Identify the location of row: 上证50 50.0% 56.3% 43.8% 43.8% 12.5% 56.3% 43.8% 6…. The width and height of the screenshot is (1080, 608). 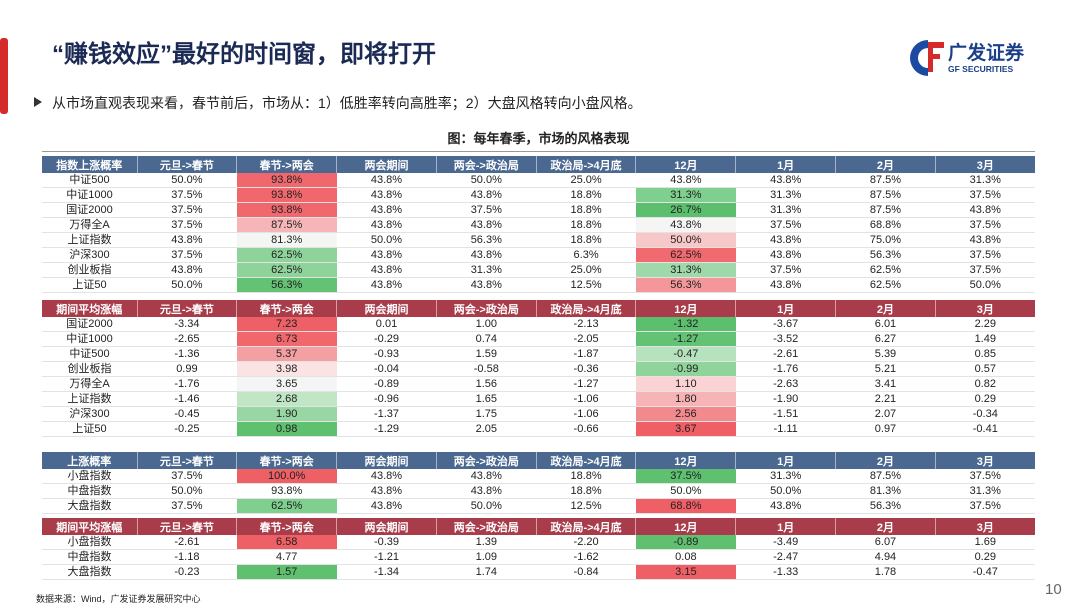
(539, 285).